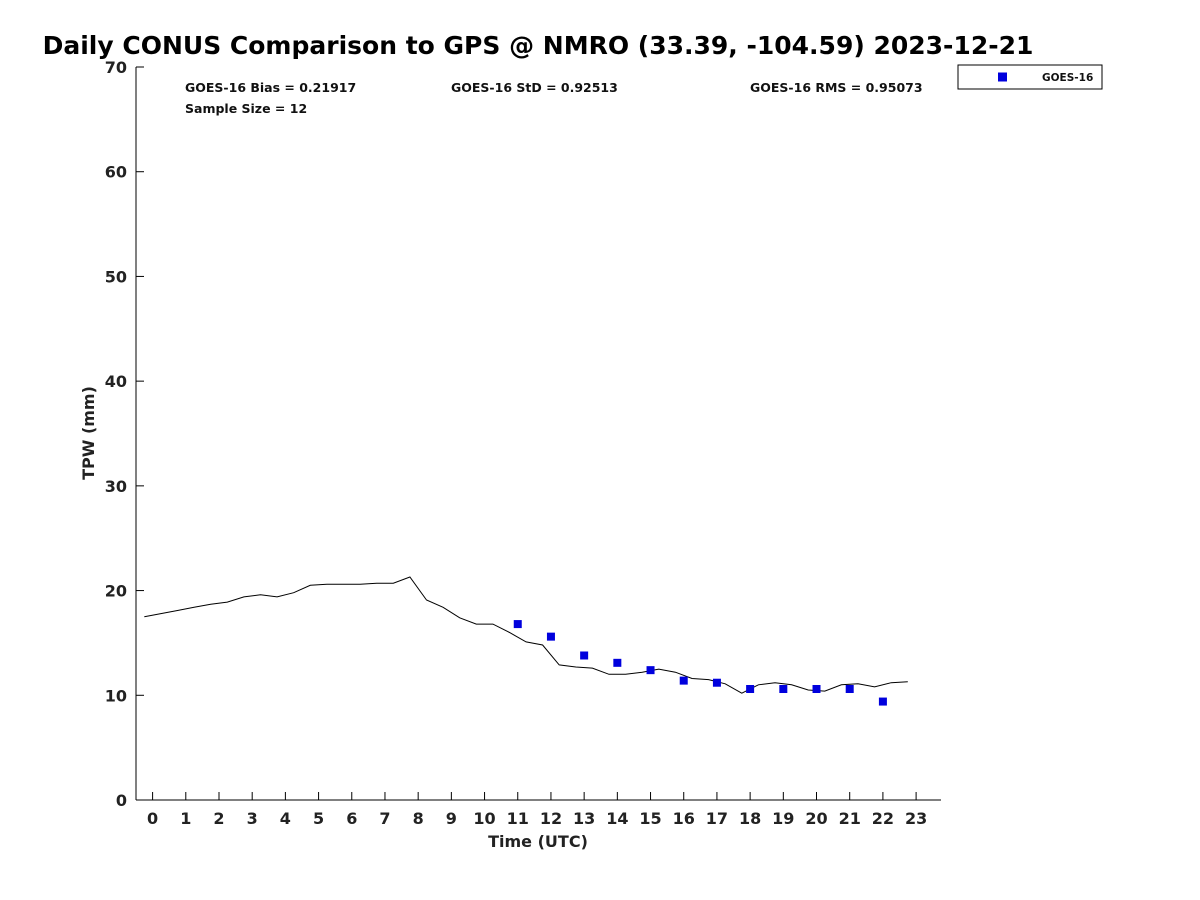 This screenshot has height=900, width=1200. What do you see at coordinates (246, 108) in the screenshot?
I see `sample-size-stat: Sample Size = 12` at bounding box center [246, 108].